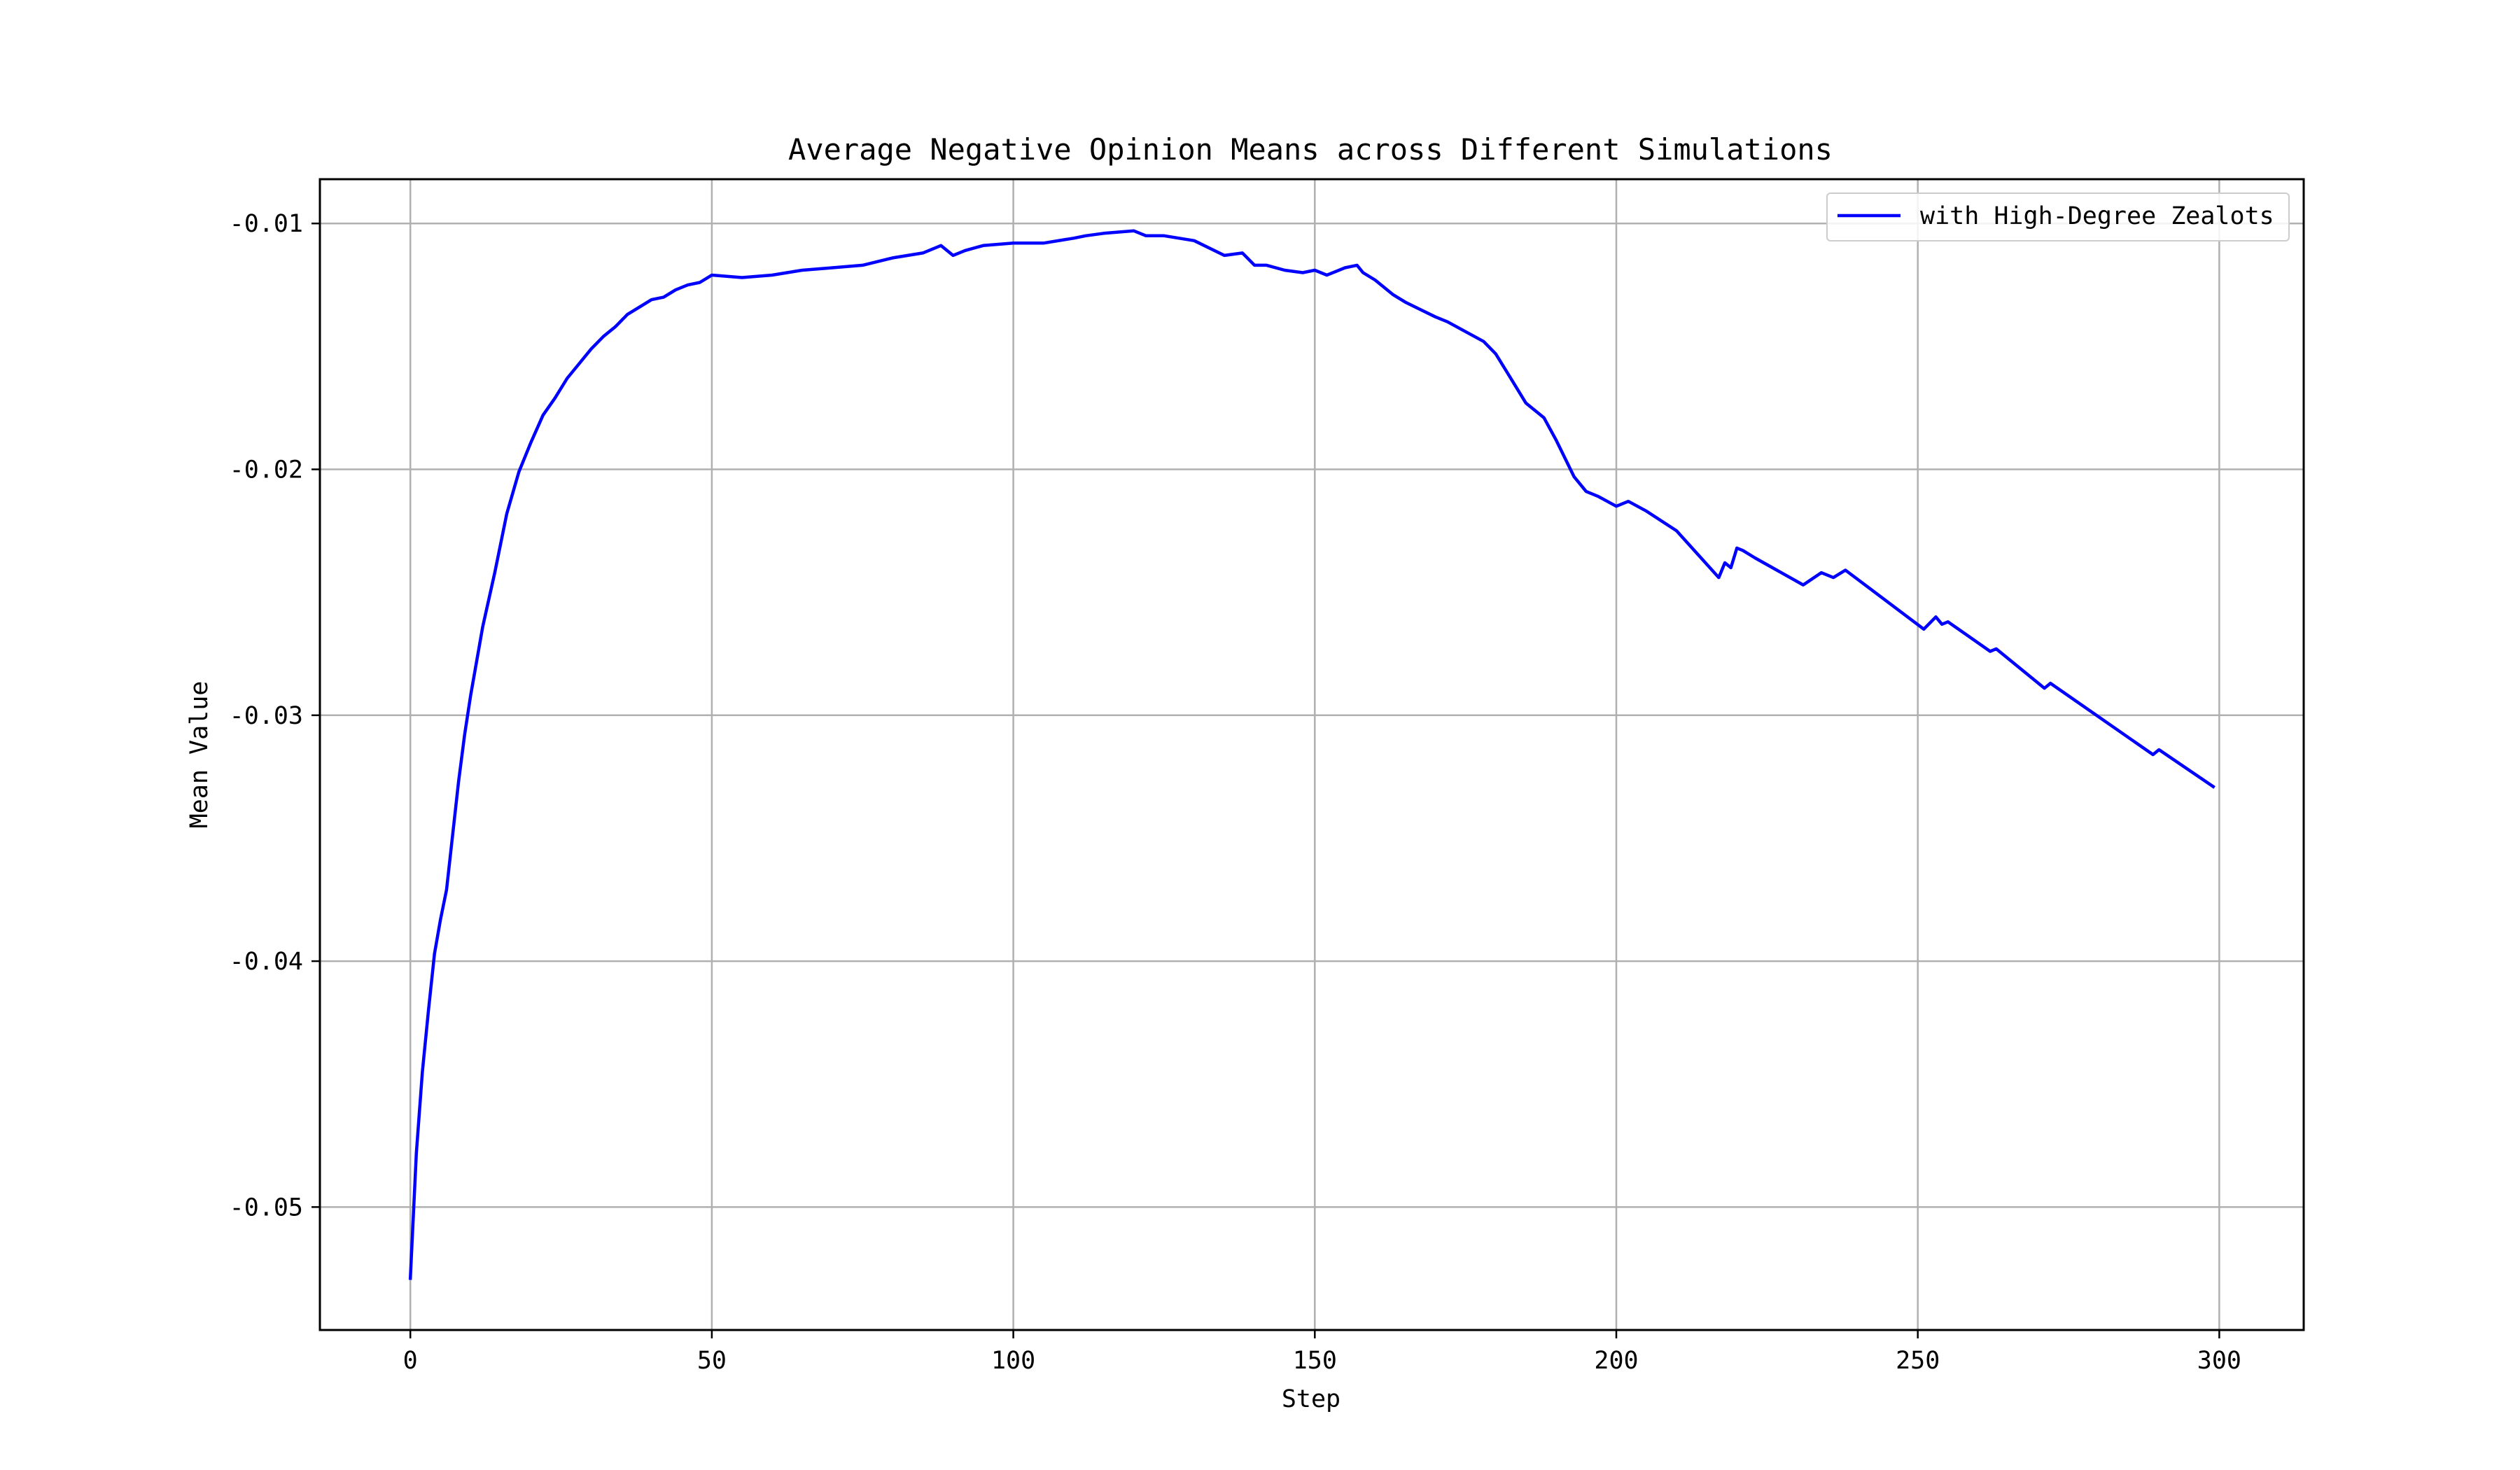 The image size is (2520, 1470). What do you see at coordinates (2097, 216) in the screenshot?
I see `legend-label: with High-Degree Zealots` at bounding box center [2097, 216].